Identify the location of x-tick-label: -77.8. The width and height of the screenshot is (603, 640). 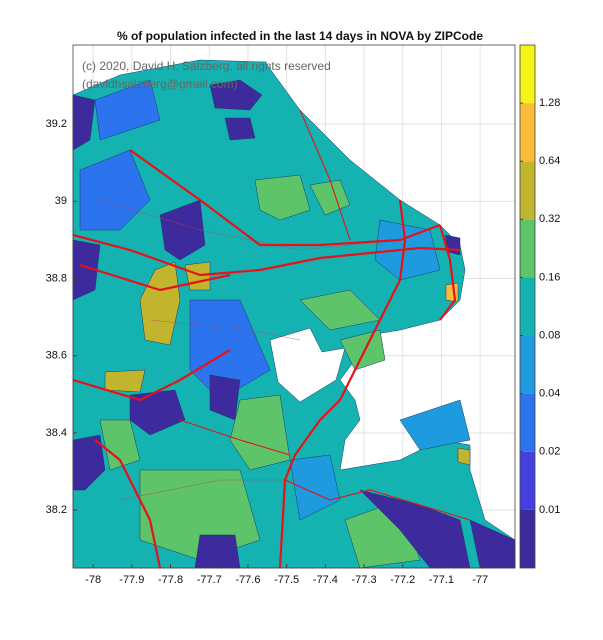
(170, 580).